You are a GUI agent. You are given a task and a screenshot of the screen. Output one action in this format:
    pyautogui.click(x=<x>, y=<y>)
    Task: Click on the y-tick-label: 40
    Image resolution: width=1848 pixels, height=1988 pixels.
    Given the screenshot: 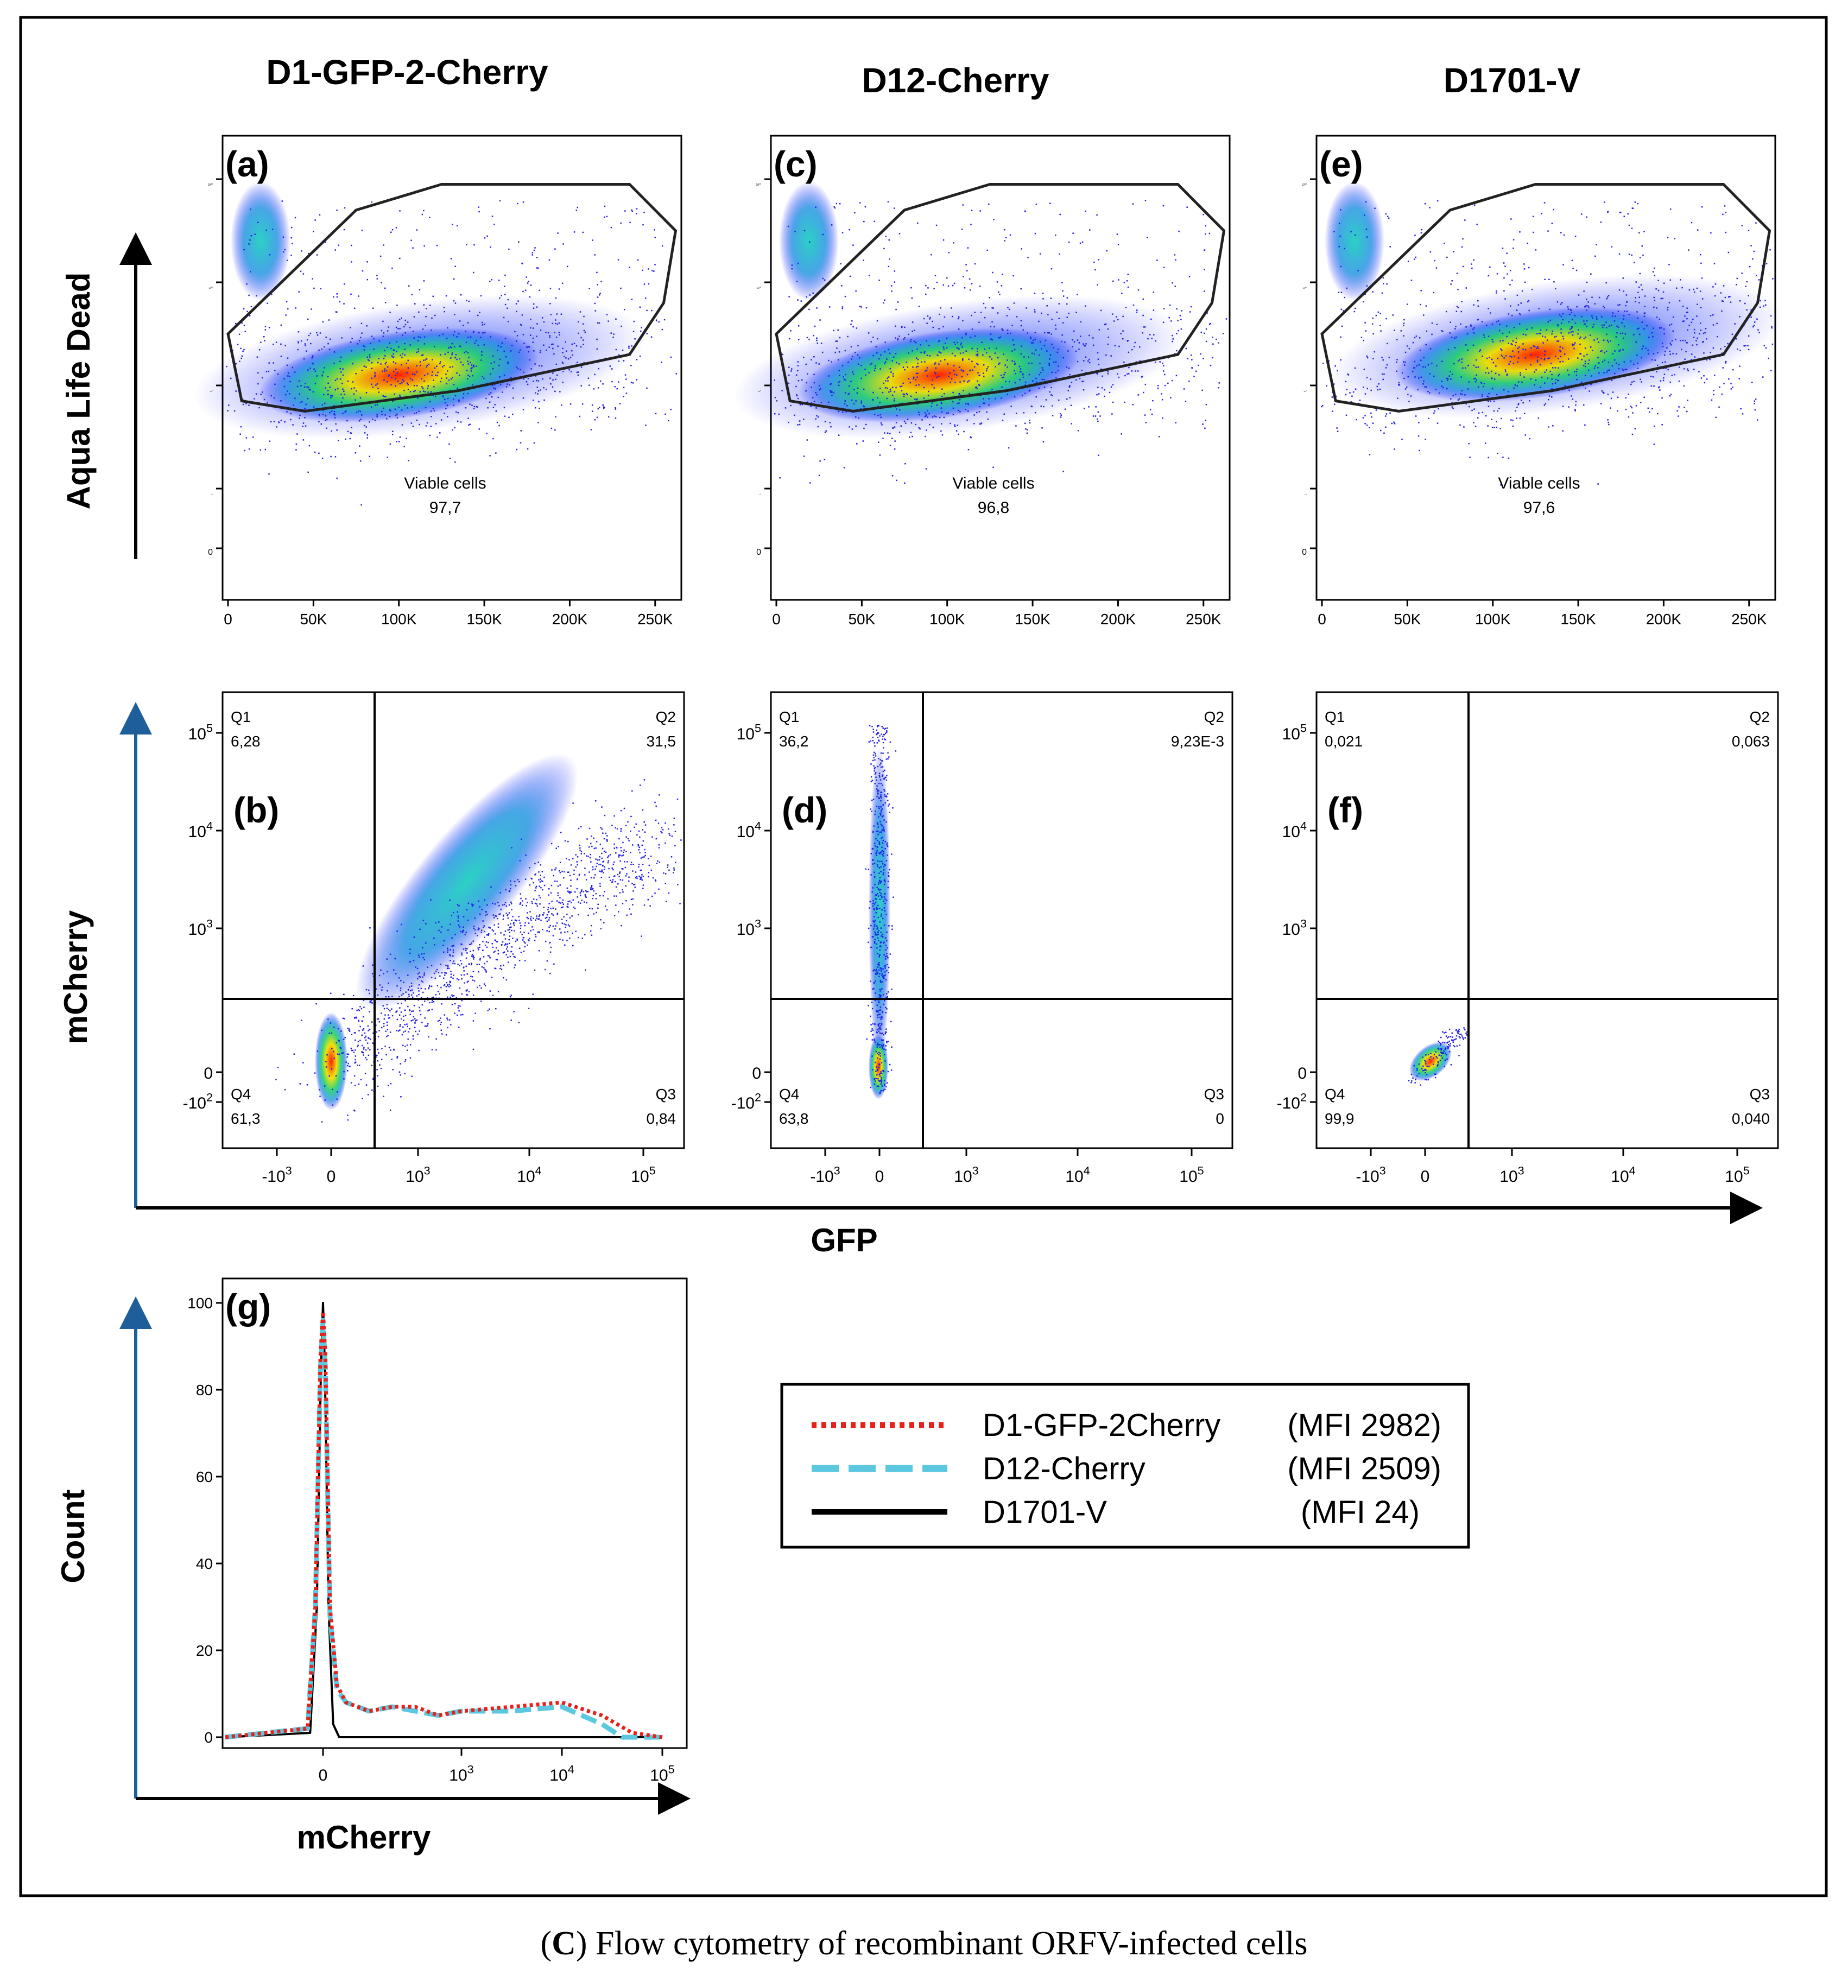 What is the action you would take?
    pyautogui.click(x=205, y=1563)
    